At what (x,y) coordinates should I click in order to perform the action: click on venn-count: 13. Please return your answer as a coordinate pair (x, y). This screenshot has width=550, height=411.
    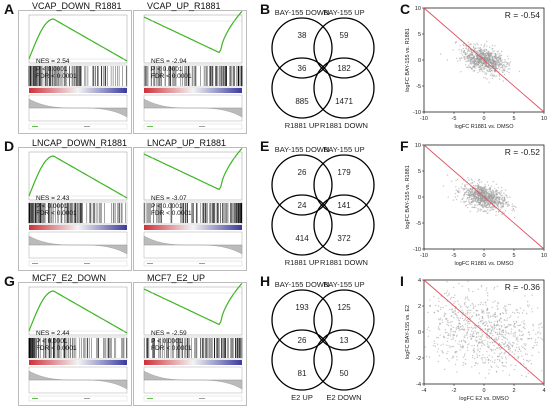
    Looking at the image, I should click on (344, 340).